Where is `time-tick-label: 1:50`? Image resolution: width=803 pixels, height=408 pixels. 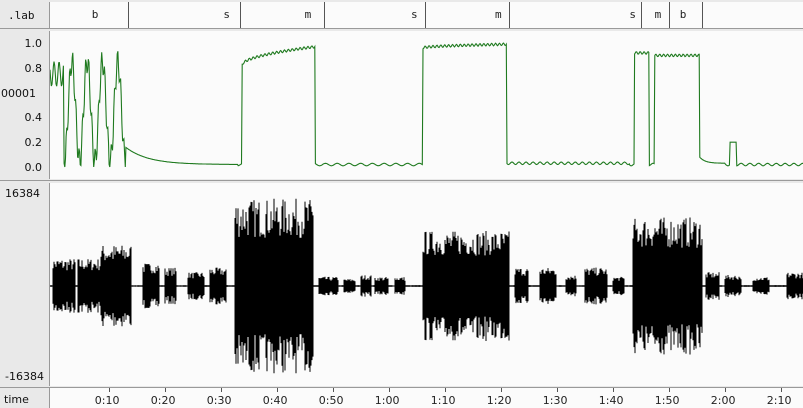 time-tick-label: 1:50 is located at coordinates (667, 400).